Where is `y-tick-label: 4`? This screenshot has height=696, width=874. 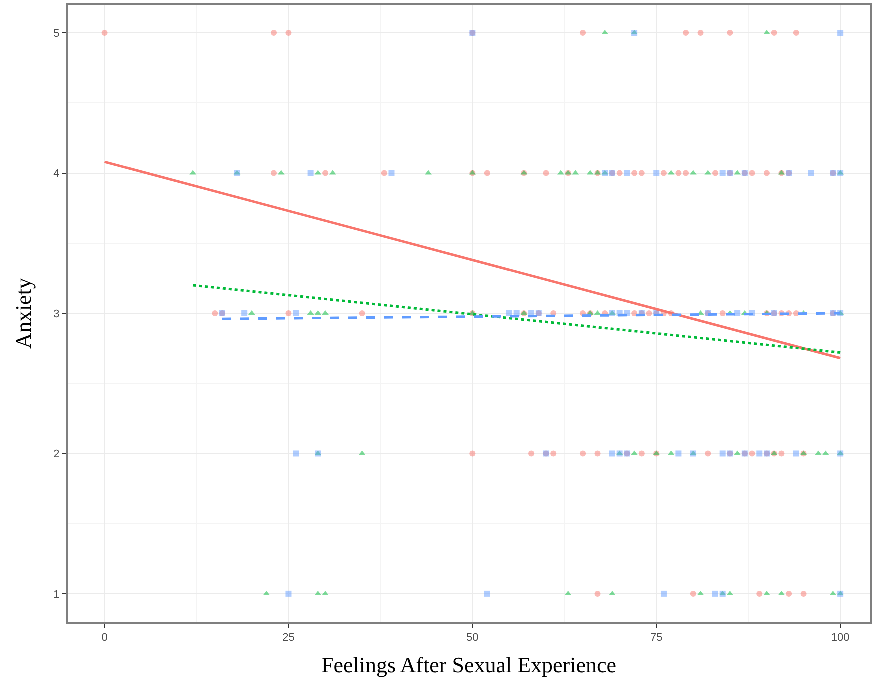
y-tick-label: 4 is located at coordinates (57, 174).